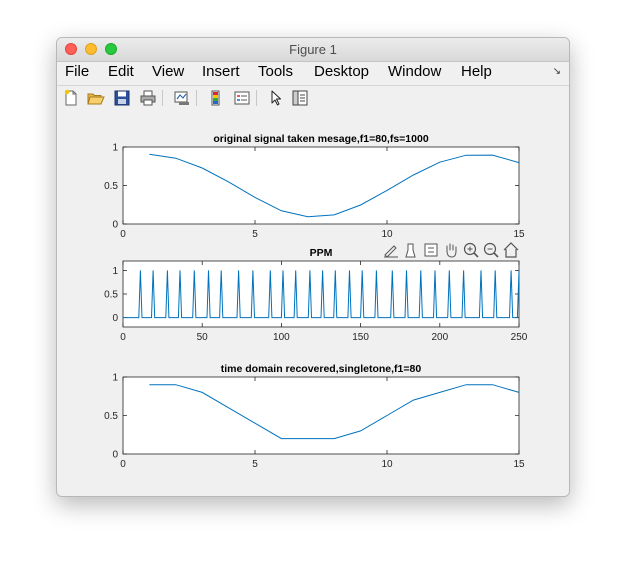 This screenshot has width=624, height=569. What do you see at coordinates (276, 71) in the screenshot?
I see `menu-tools: Tools` at bounding box center [276, 71].